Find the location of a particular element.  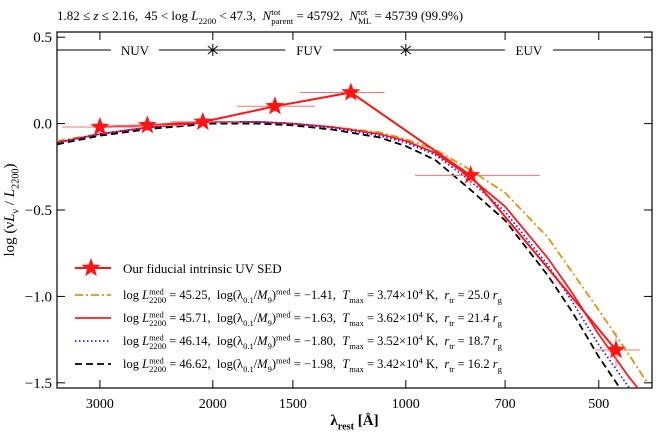

text-segment: = 45.25, log( is located at coordinates (201, 295).